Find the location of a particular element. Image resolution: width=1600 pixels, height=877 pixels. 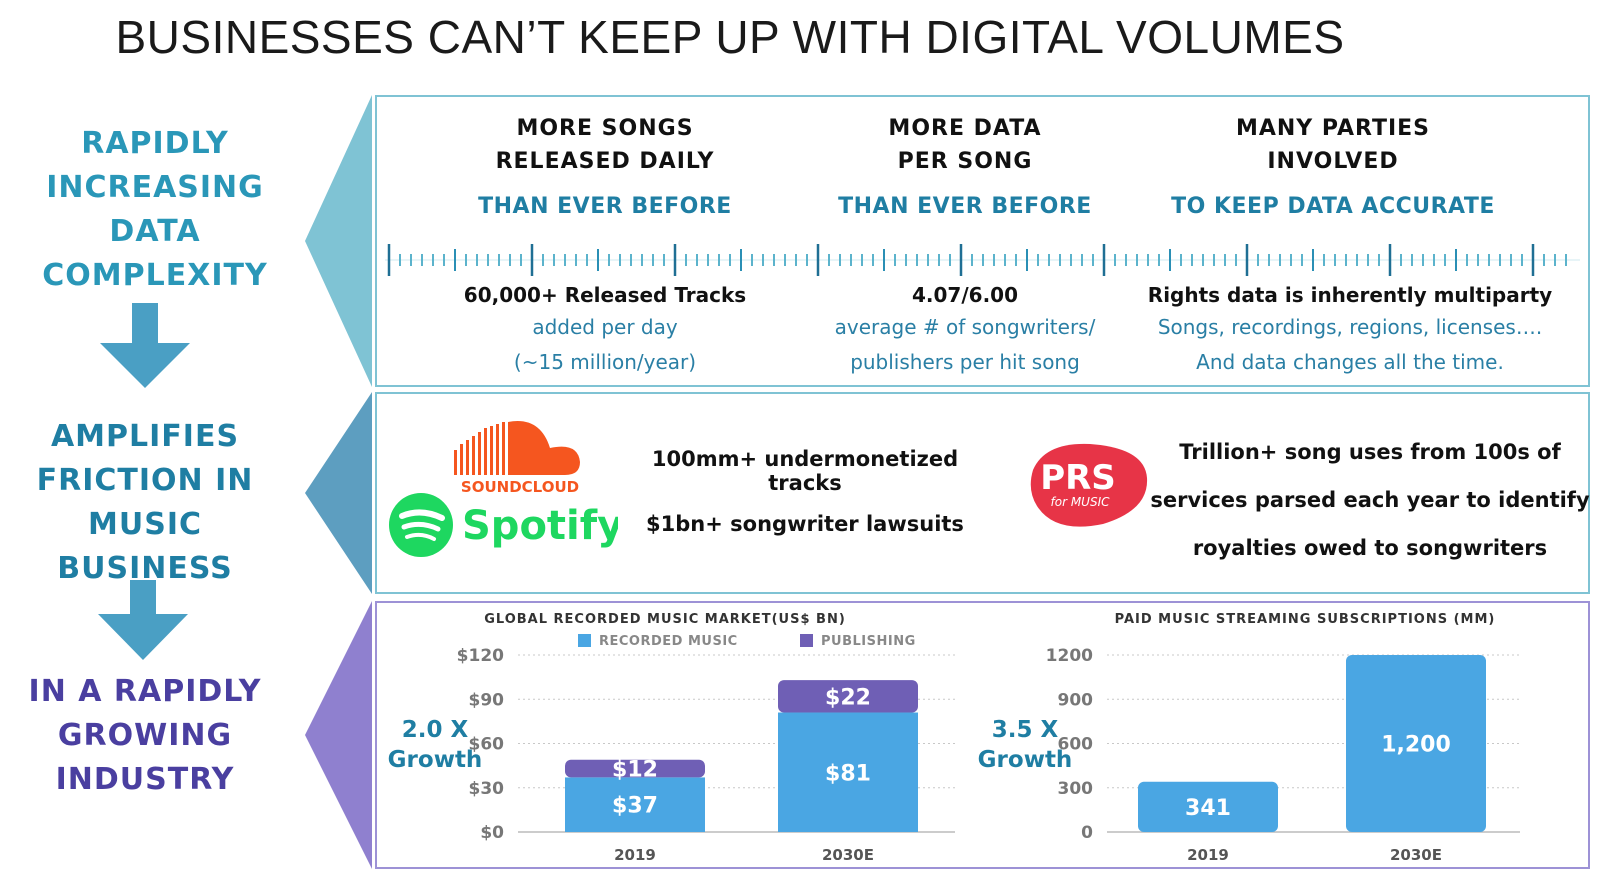

spotify-logo: Spotify is located at coordinates (503, 525).